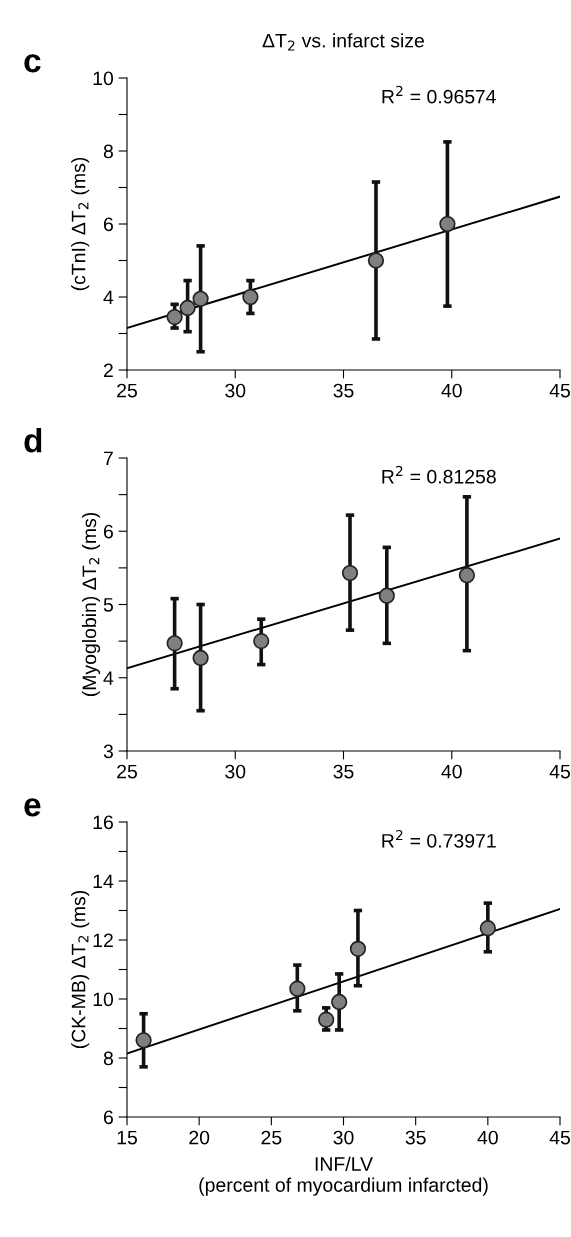  I want to click on y-axis-title: (cTnI) ΔT$_{2}$ (ms), so click(80, 224).